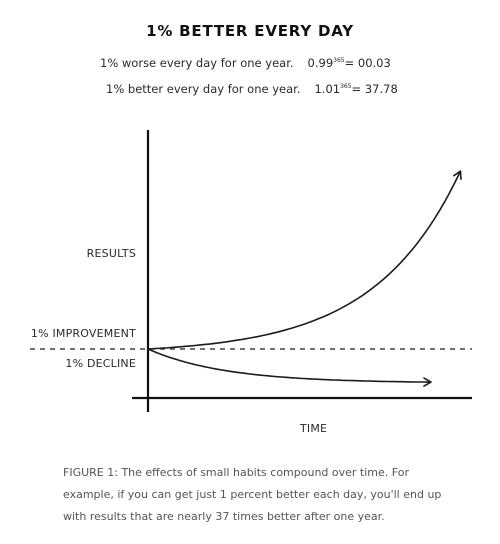 The width and height of the screenshot is (500, 544). What do you see at coordinates (250, 31) in the screenshot?
I see `chart-title: 1% BETTER EVERY DAY` at bounding box center [250, 31].